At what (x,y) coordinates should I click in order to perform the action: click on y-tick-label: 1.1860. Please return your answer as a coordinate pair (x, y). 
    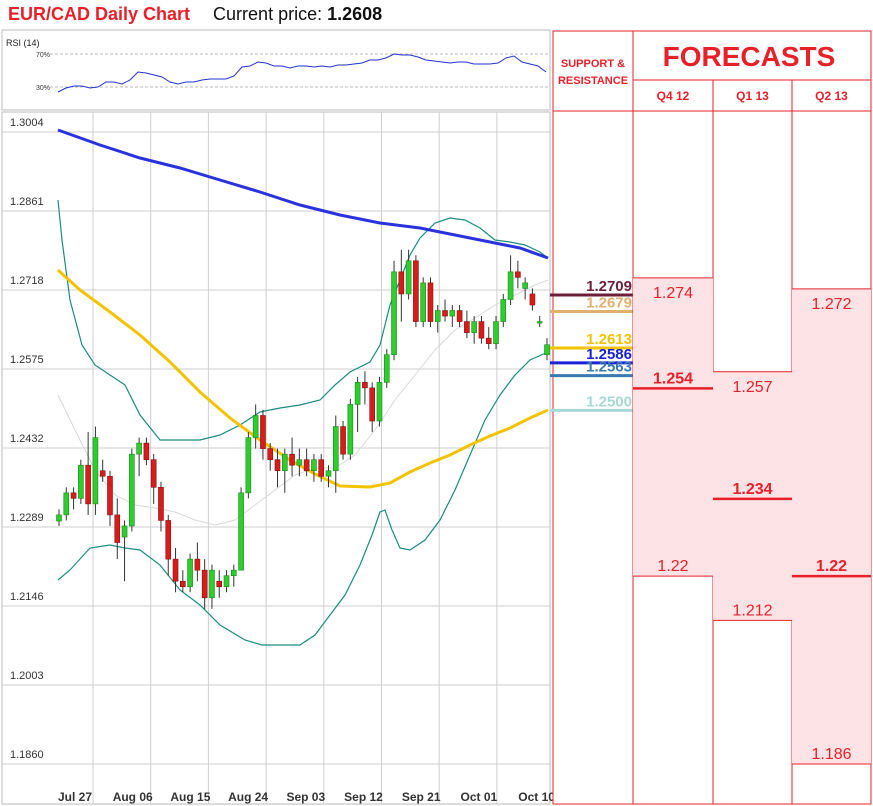
    Looking at the image, I should click on (27, 755).